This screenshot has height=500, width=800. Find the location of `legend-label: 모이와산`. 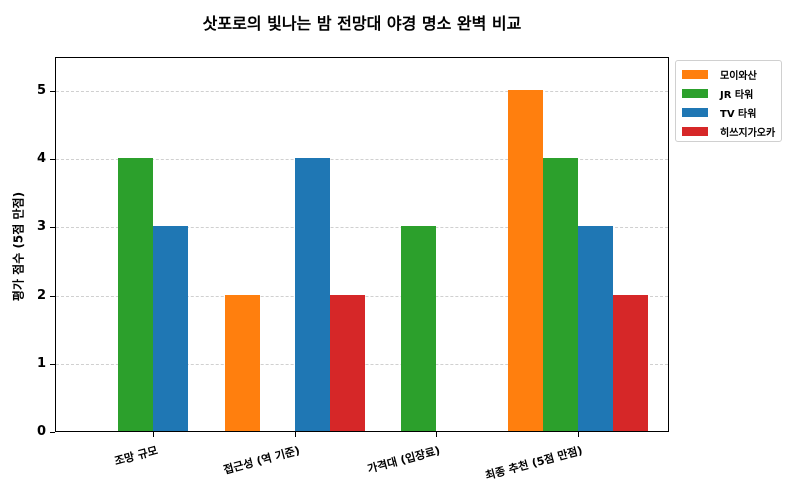

legend-label: 모이와산 is located at coordinates (738, 76).